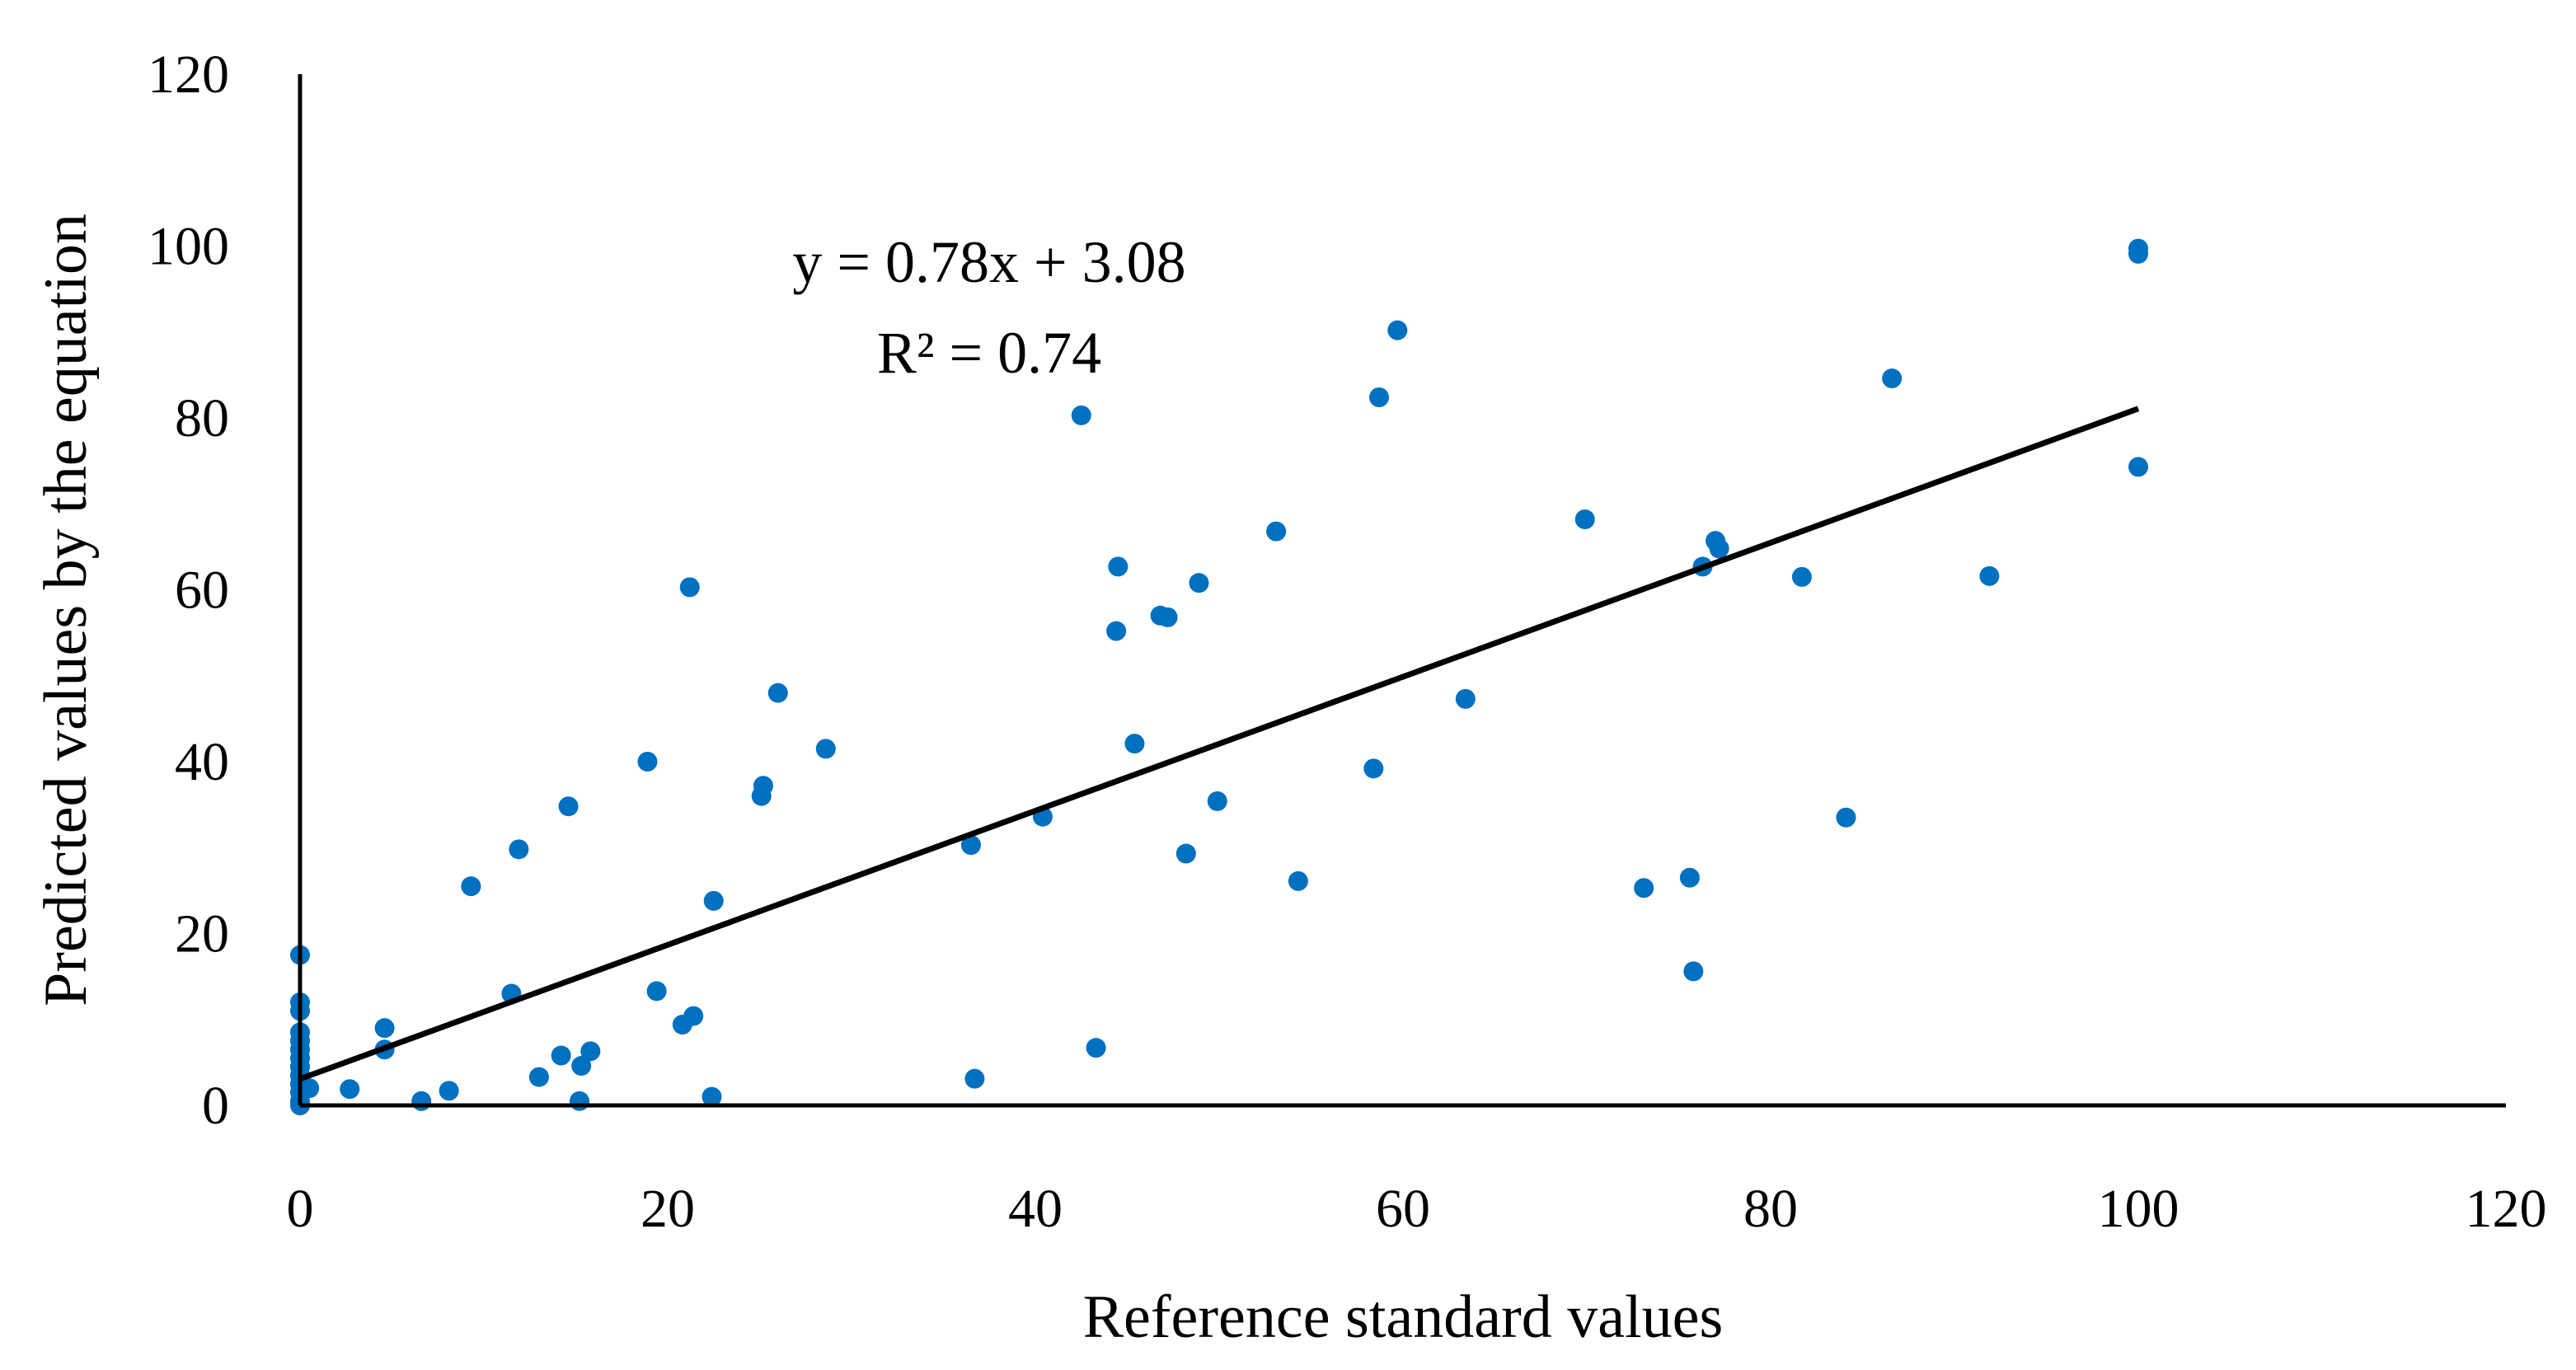  I want to click on x-tick-label: 80, so click(1771, 1209).